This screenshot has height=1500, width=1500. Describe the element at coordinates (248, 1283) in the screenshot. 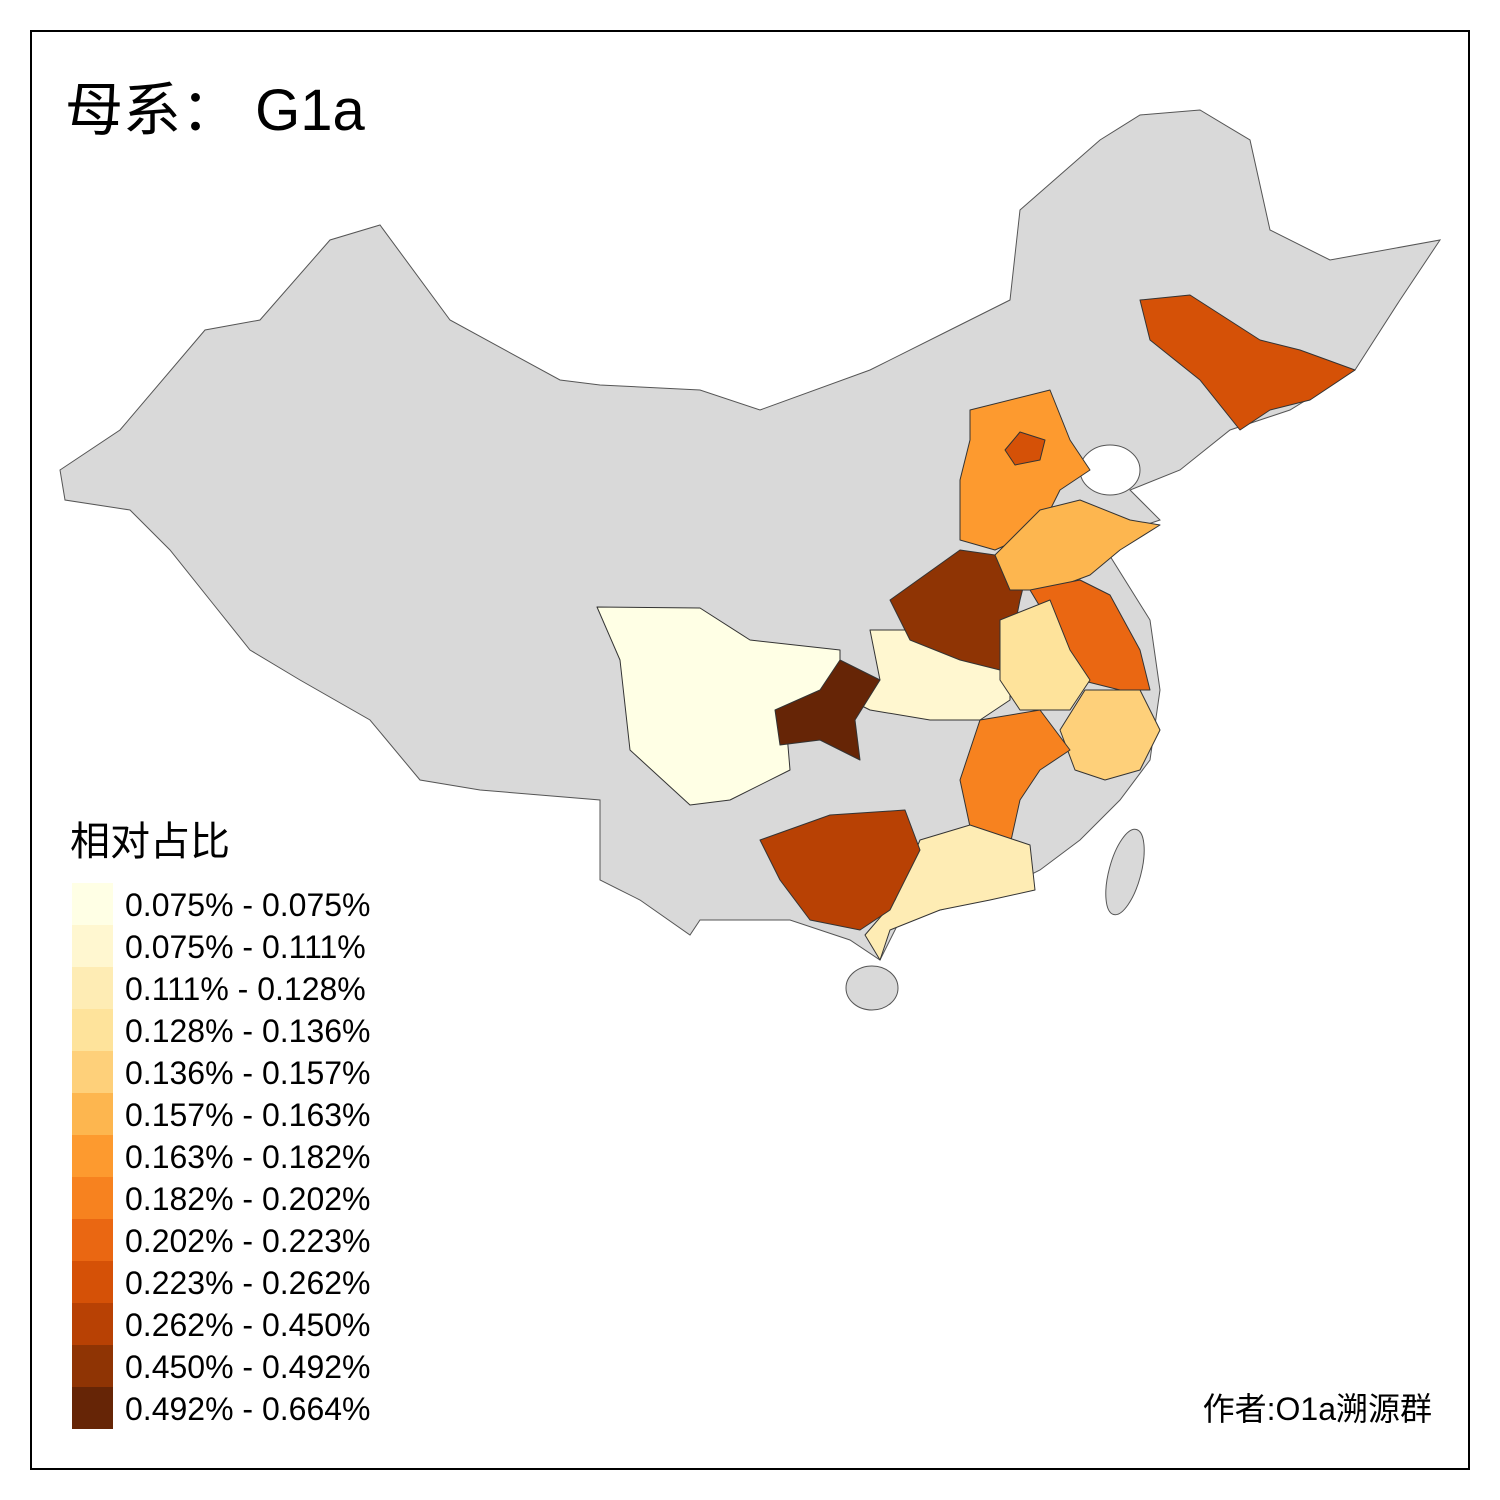

I see `legend-label: 0.223% - 0.262%` at that location.